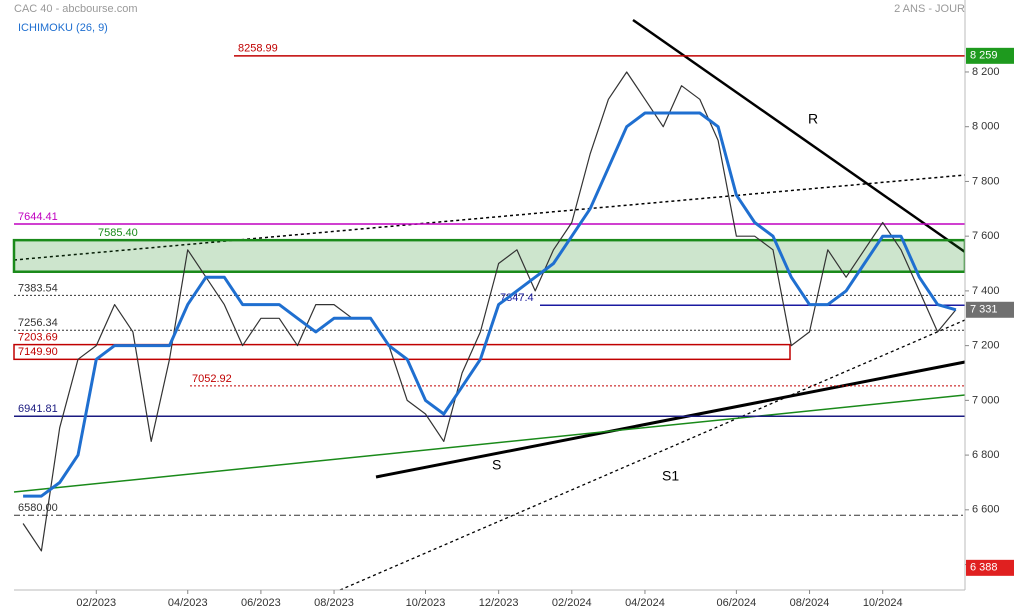 The height and width of the screenshot is (613, 1014). What do you see at coordinates (76, 9) in the screenshot?
I see `chart-title: CAC 40 - abcbourse.com` at bounding box center [76, 9].